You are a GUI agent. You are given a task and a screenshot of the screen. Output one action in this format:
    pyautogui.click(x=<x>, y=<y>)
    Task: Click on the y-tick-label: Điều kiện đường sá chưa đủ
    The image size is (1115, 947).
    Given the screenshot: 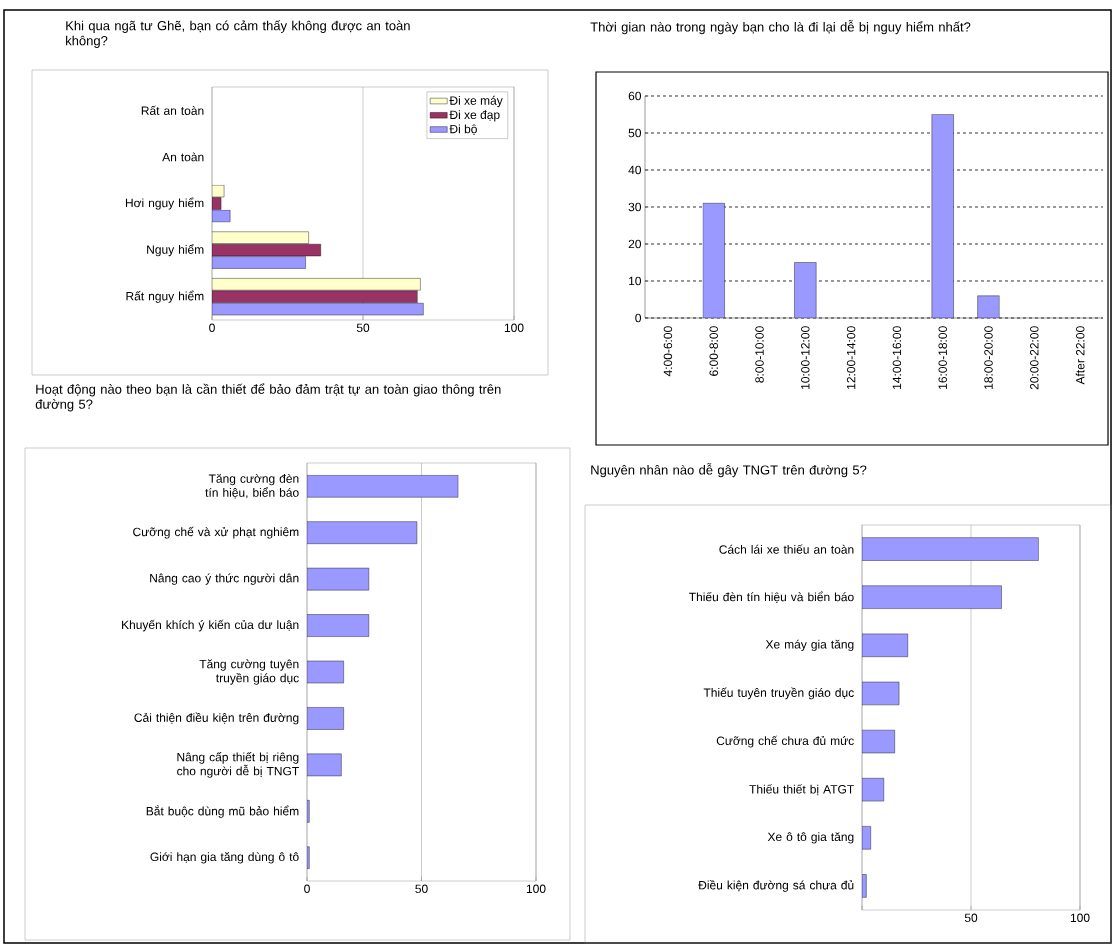 What is the action you would take?
    pyautogui.click(x=776, y=886)
    